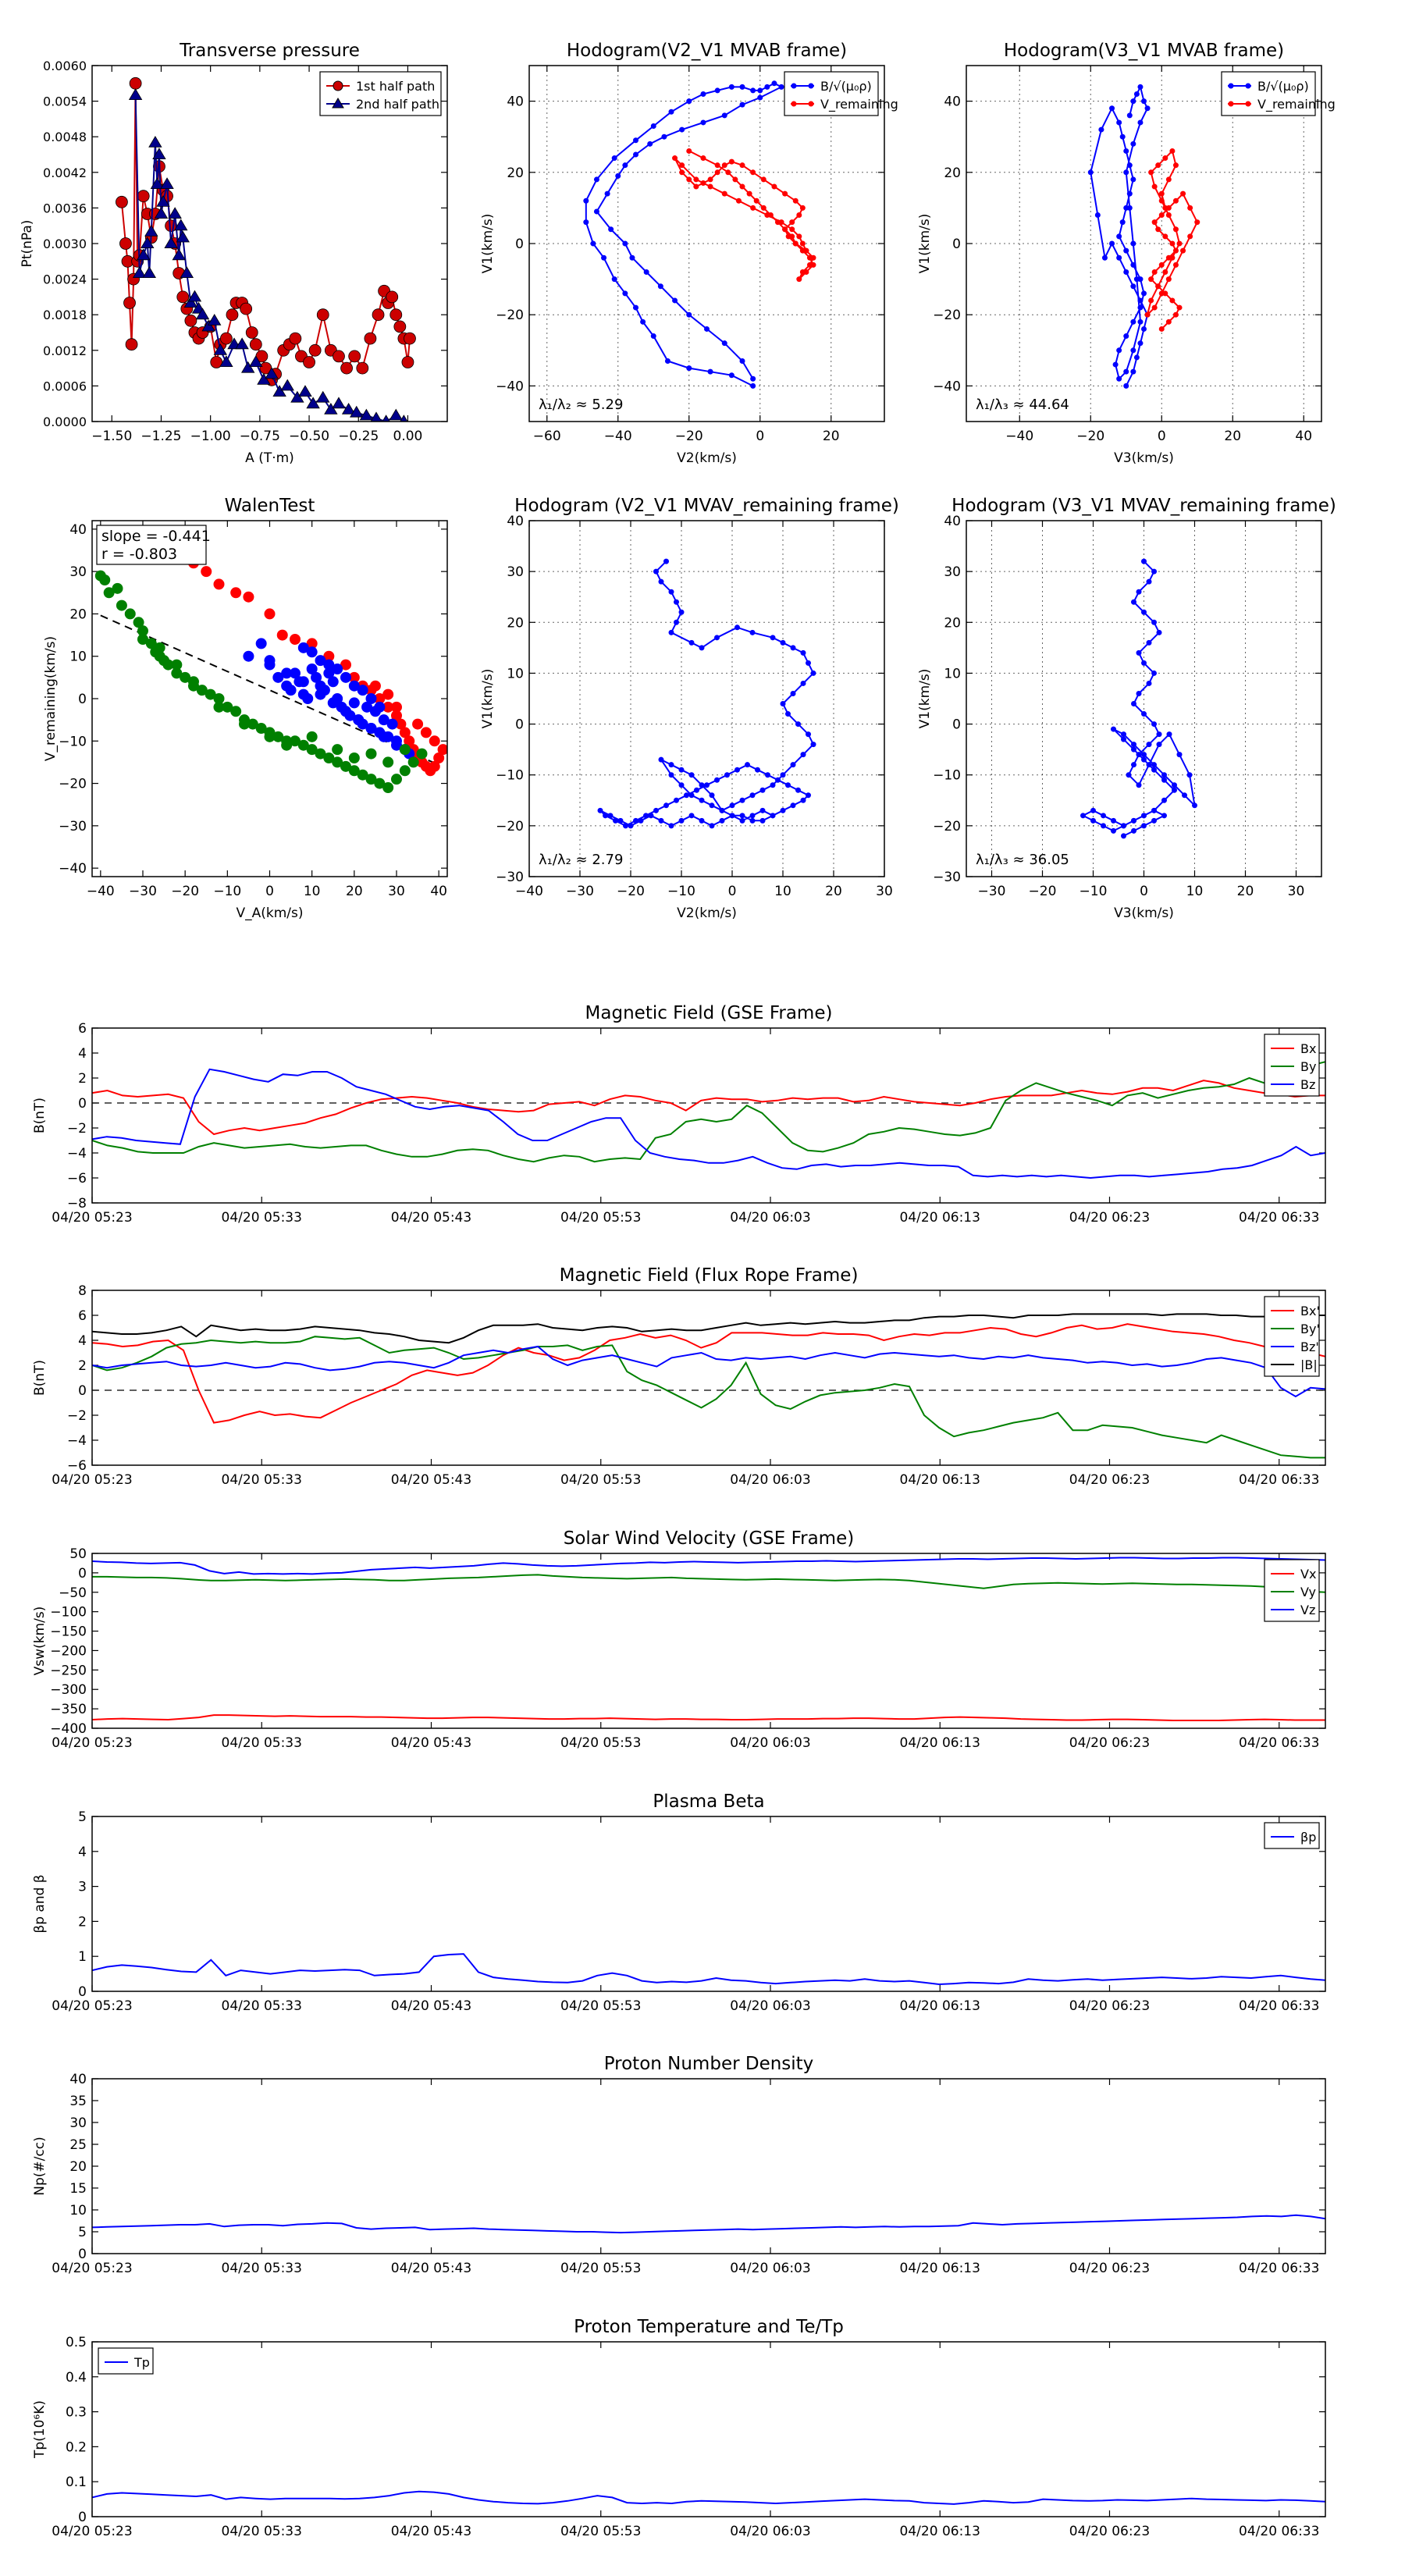 The height and width of the screenshot is (2576, 1405). What do you see at coordinates (1144, 458) in the screenshot?
I see `x-axis-label: V3(km/s)` at bounding box center [1144, 458].